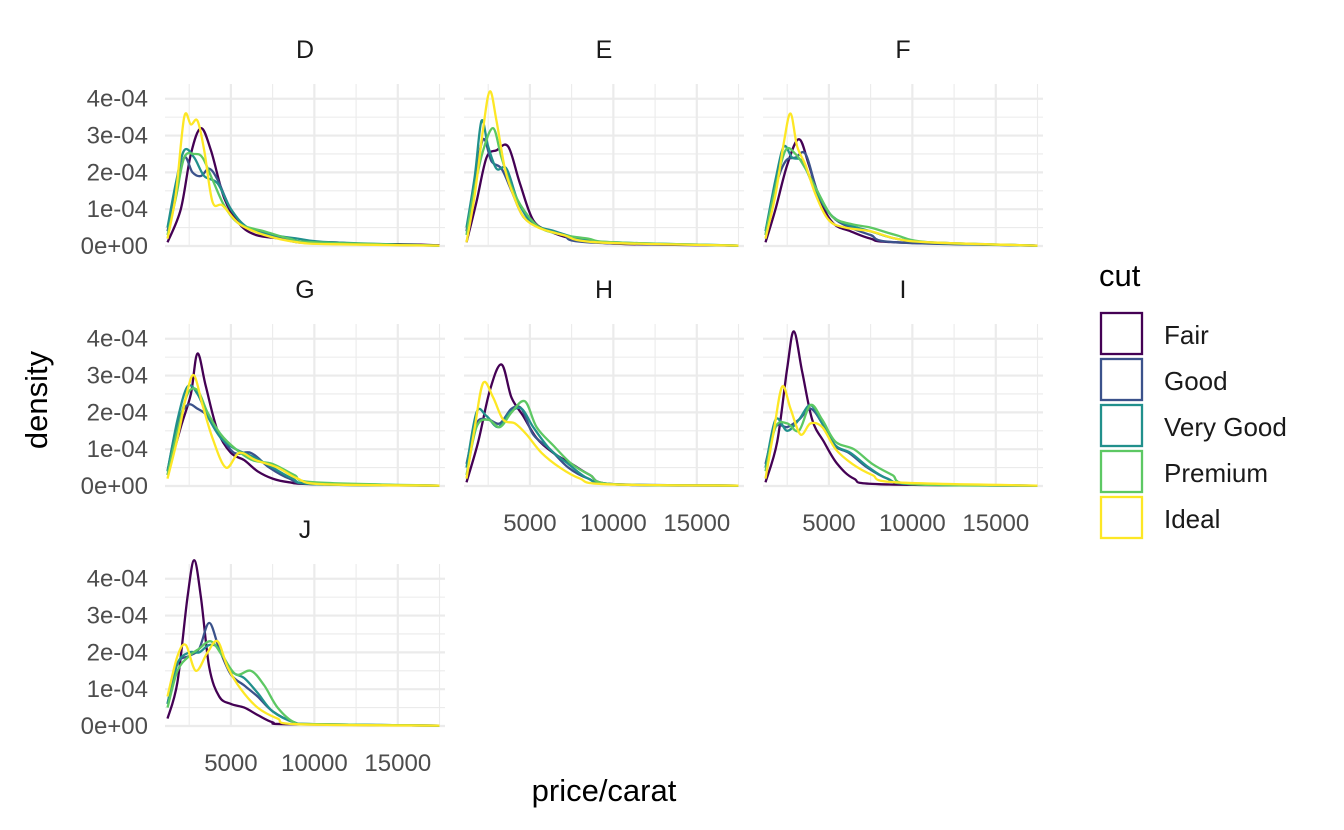 The image size is (1344, 830). What do you see at coordinates (604, 50) in the screenshot?
I see `facet-strip-label: E` at bounding box center [604, 50].